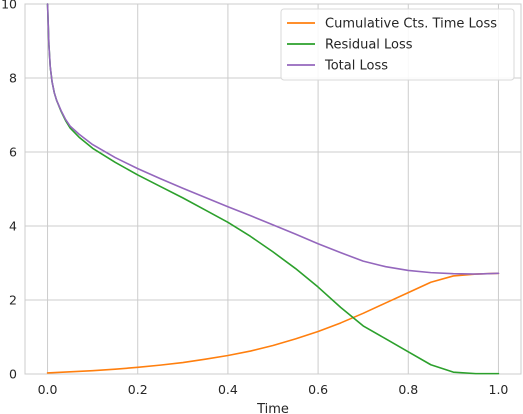  What do you see at coordinates (13, 374) in the screenshot?
I see `y-tick-label: 0` at bounding box center [13, 374].